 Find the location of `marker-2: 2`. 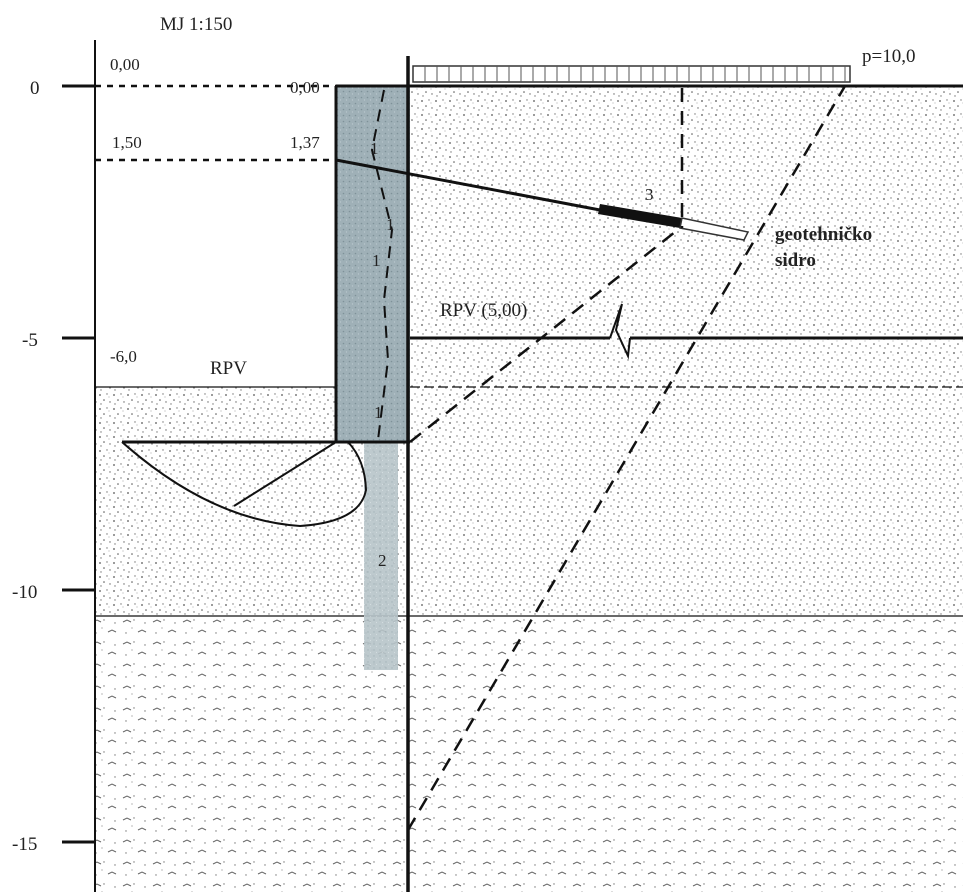

marker-2: 2 is located at coordinates (382, 560).